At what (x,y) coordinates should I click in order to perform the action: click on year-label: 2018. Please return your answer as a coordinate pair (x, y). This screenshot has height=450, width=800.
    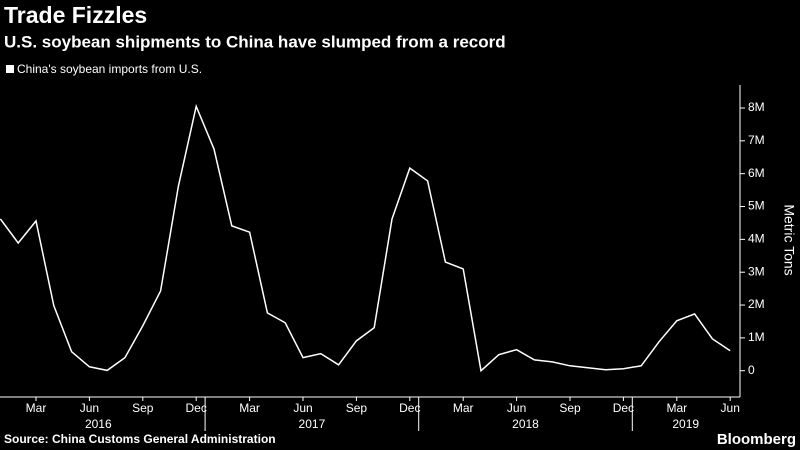
    Looking at the image, I should click on (525, 424).